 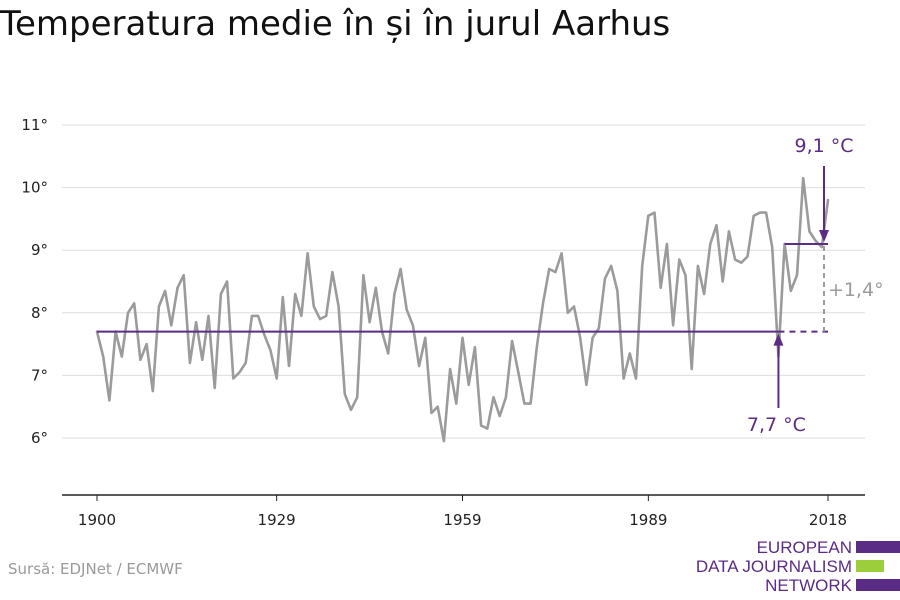 I want to click on logo-bar-top, so click(x=878, y=547).